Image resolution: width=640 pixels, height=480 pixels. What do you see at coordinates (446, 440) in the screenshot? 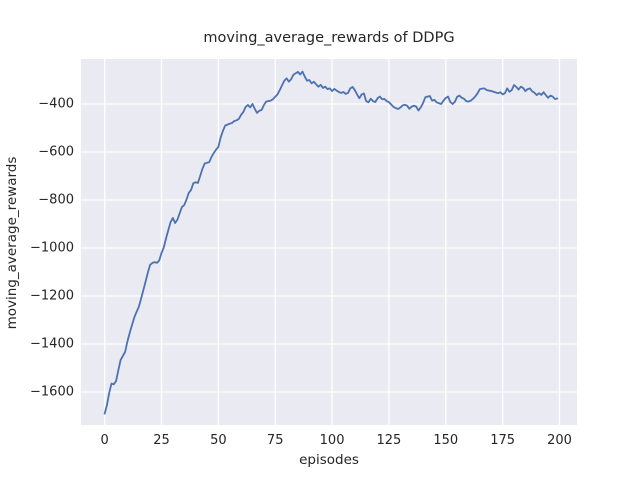
I see `x-tick-label: 150` at bounding box center [446, 440].